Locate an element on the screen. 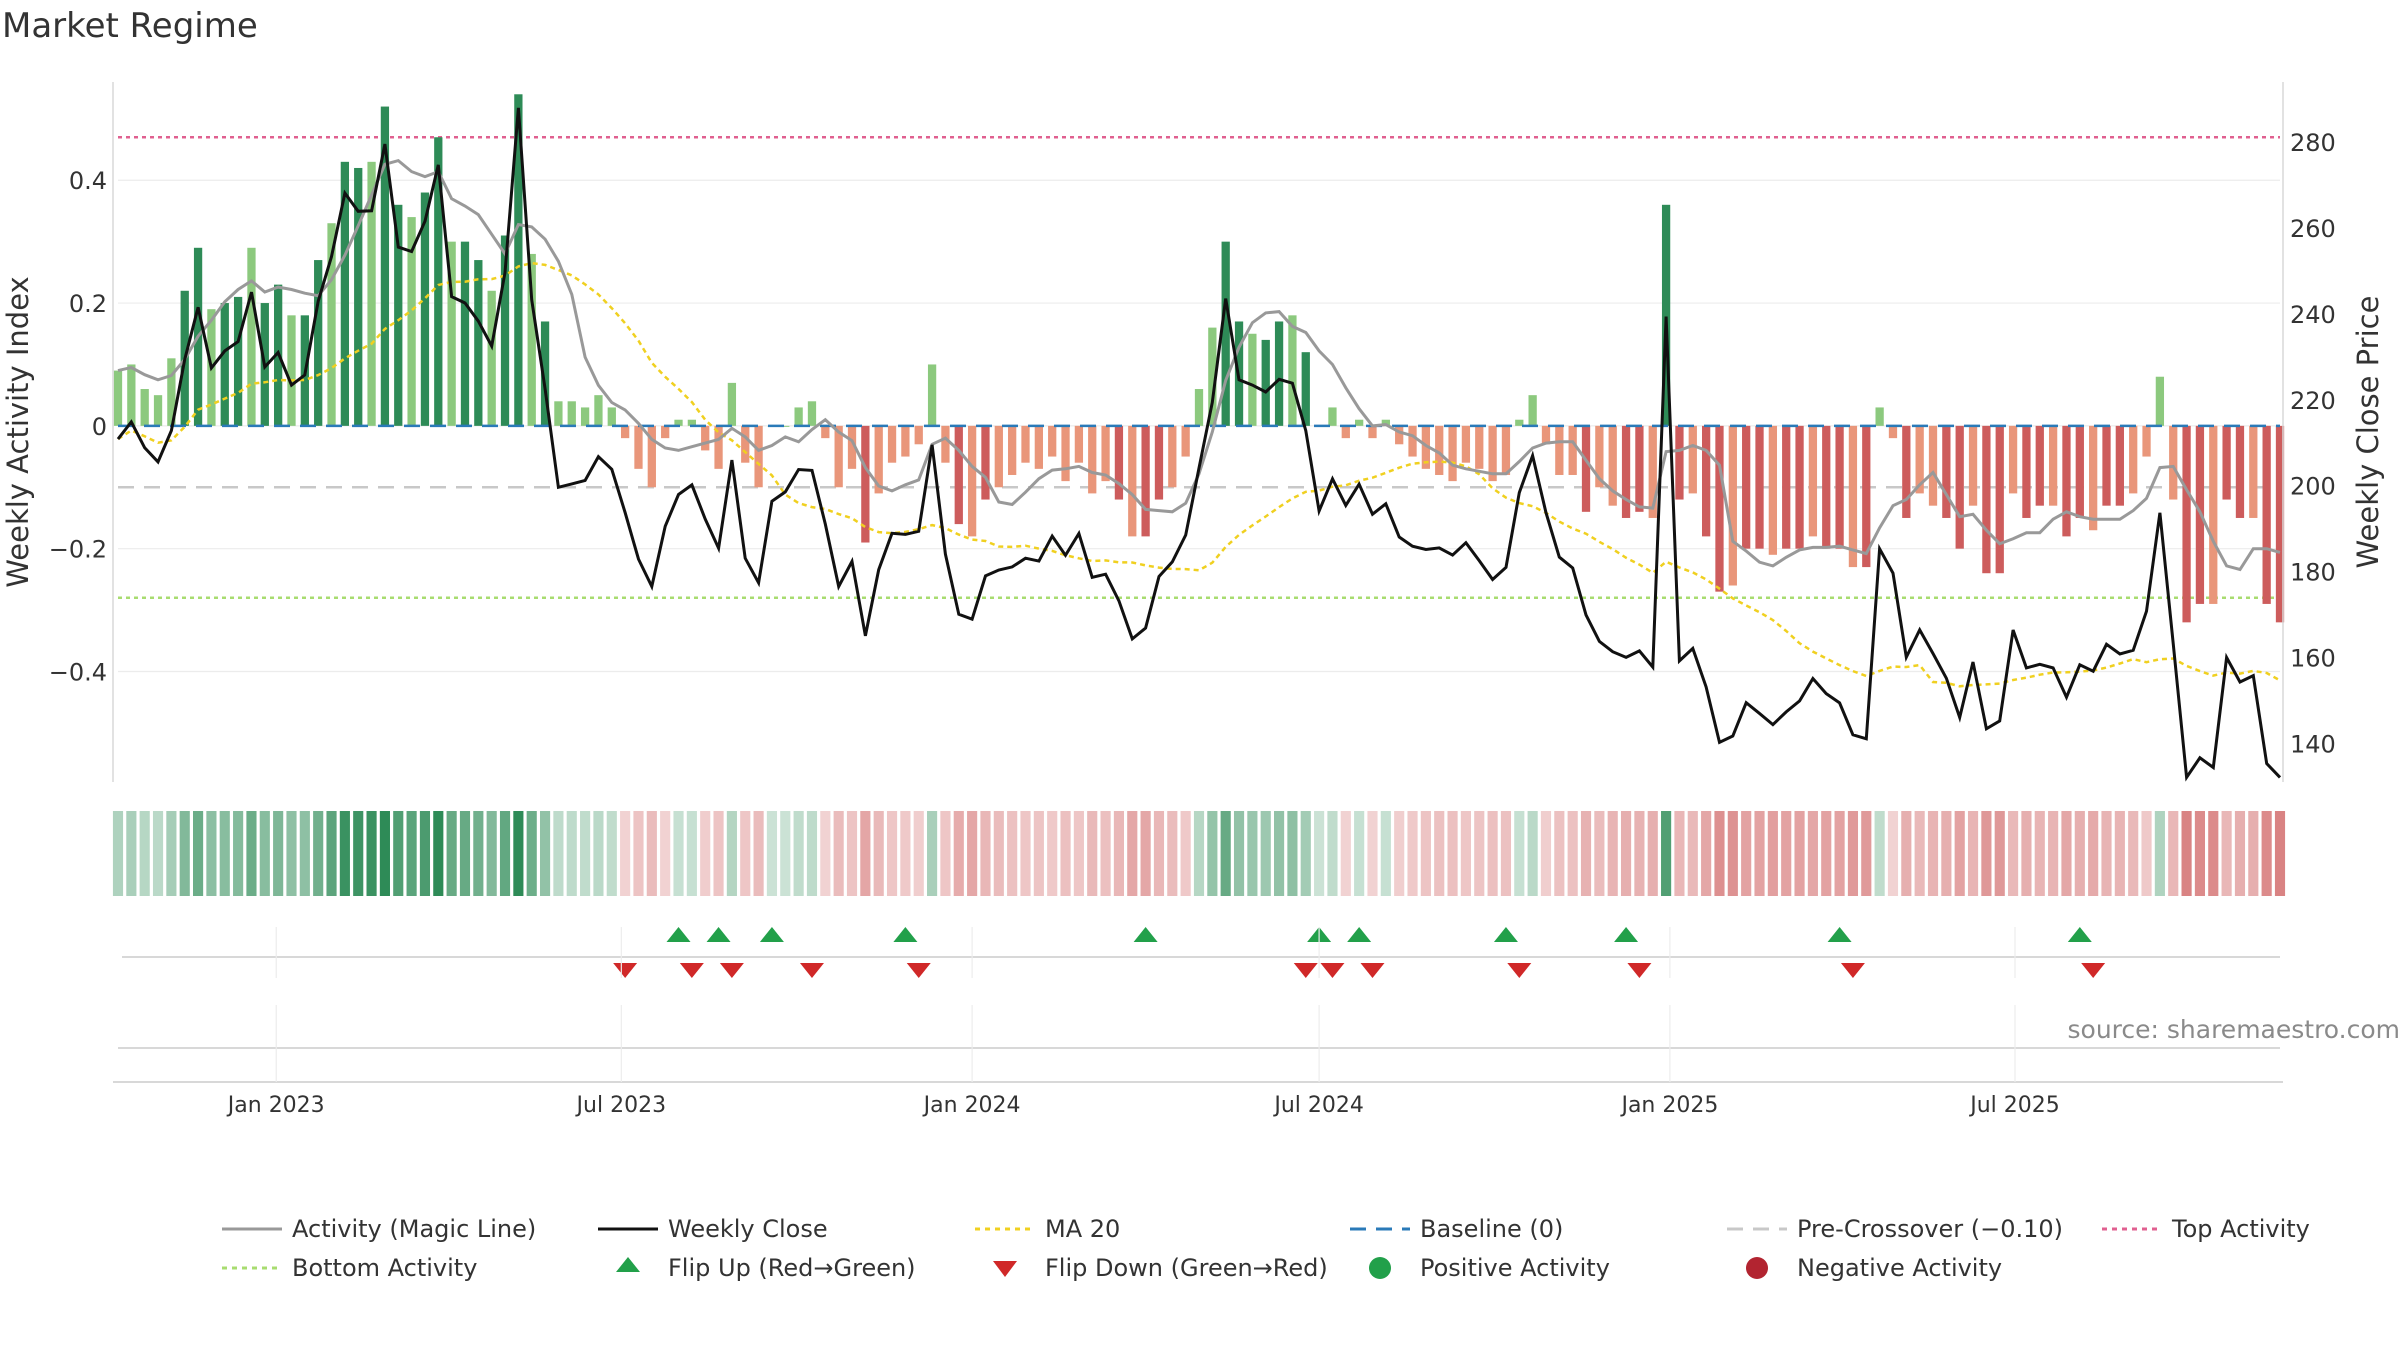 The image size is (2400, 1350). chart-title: Market Regime is located at coordinates (130, 26).